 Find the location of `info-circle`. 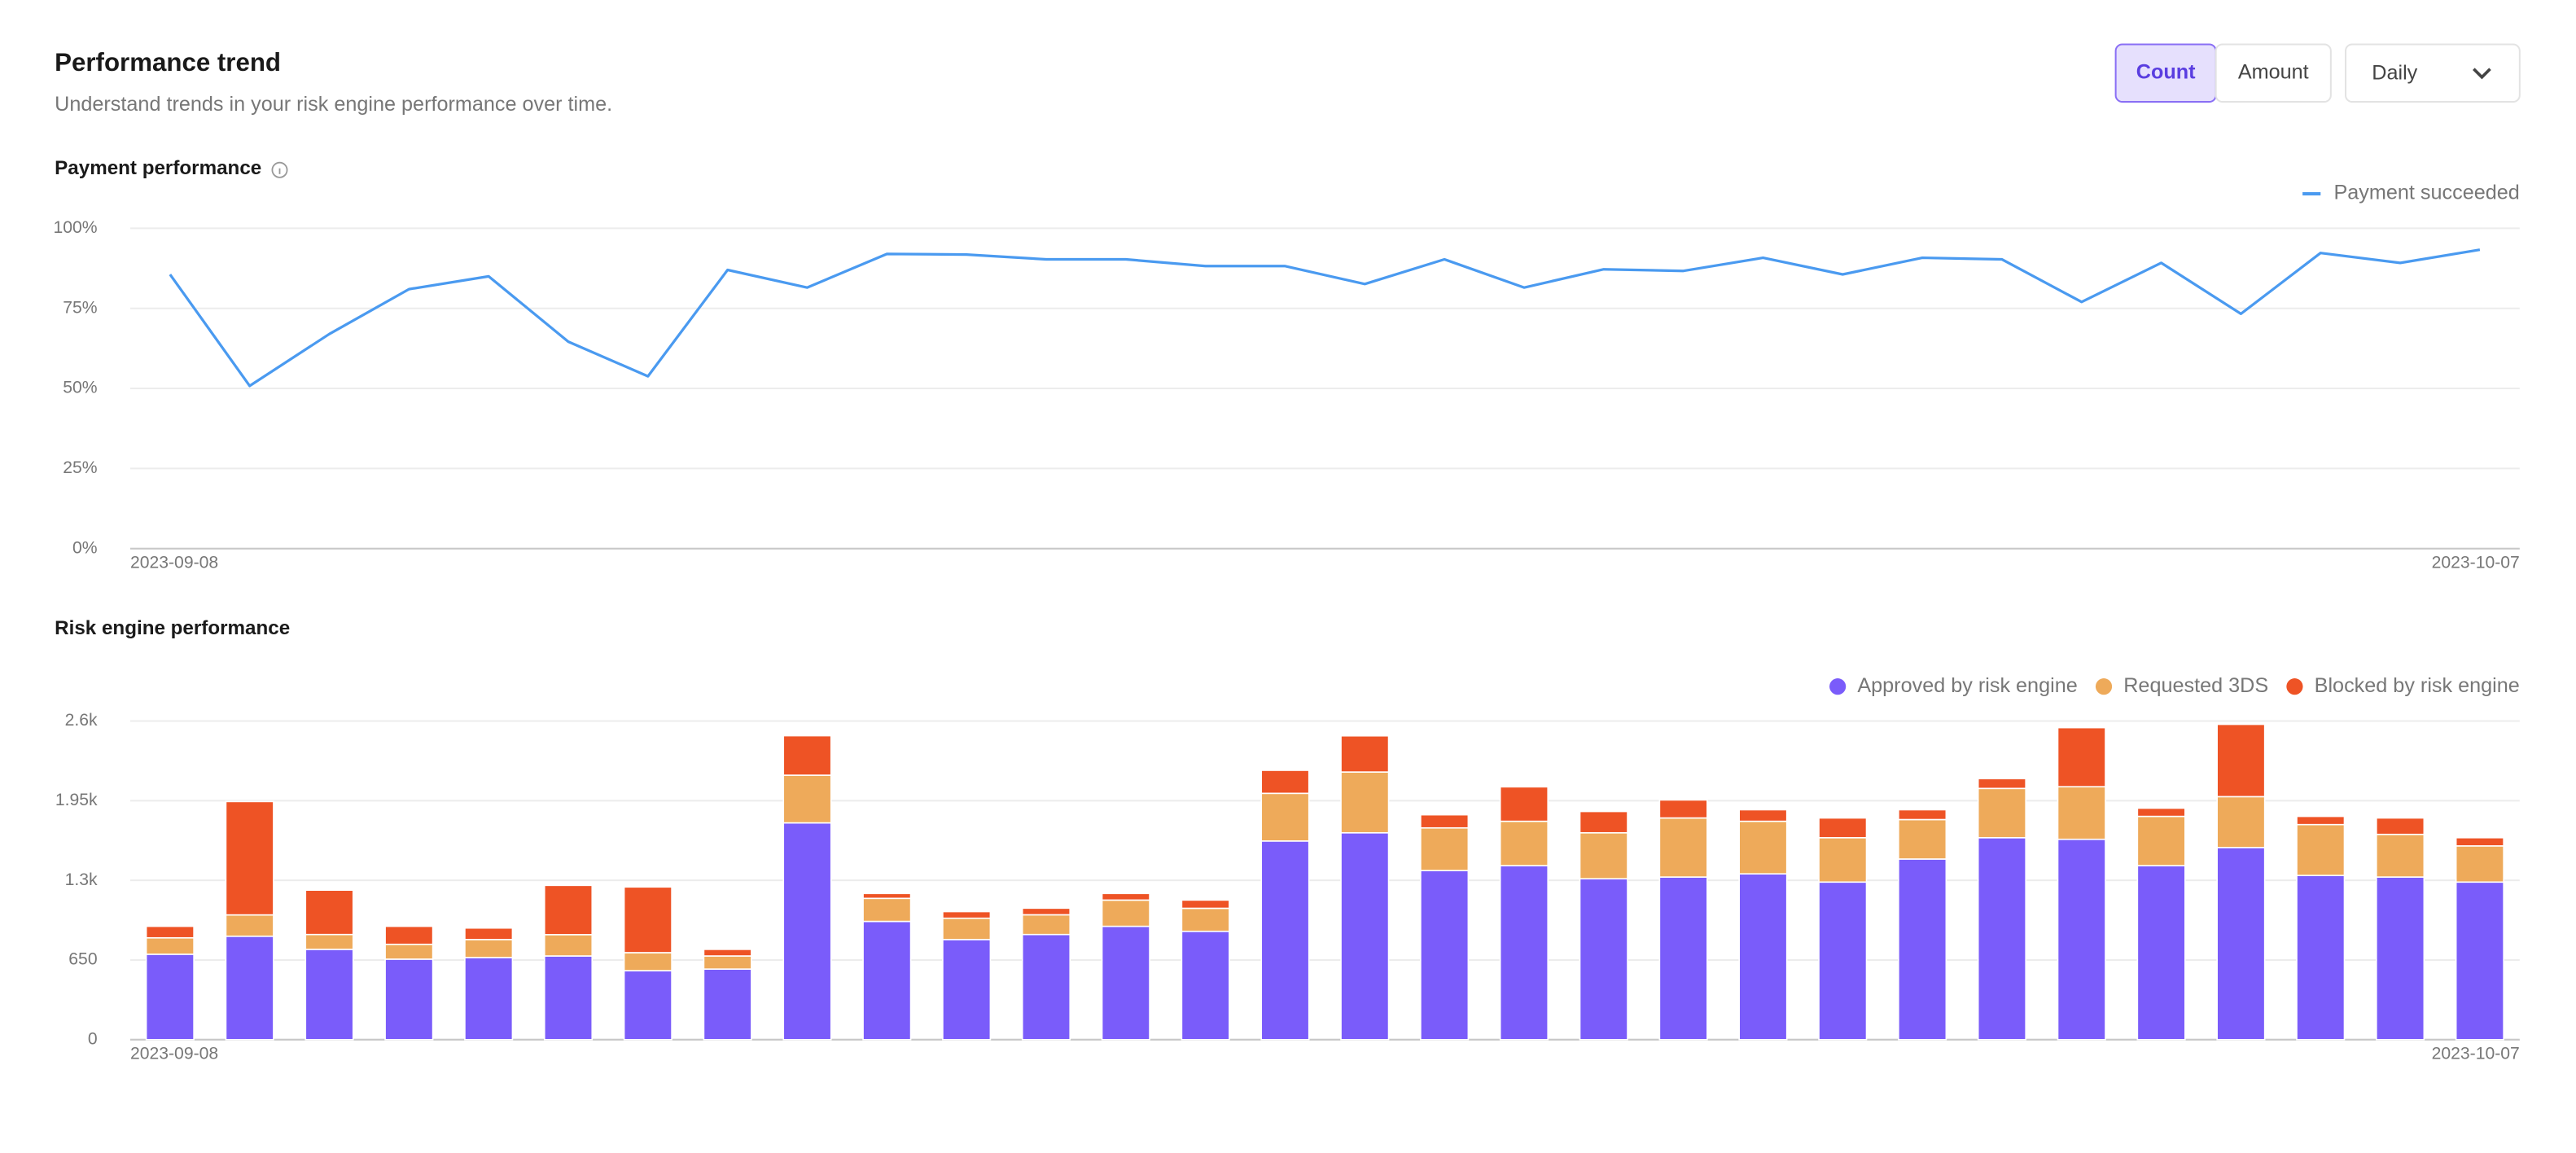

info-circle is located at coordinates (279, 169).